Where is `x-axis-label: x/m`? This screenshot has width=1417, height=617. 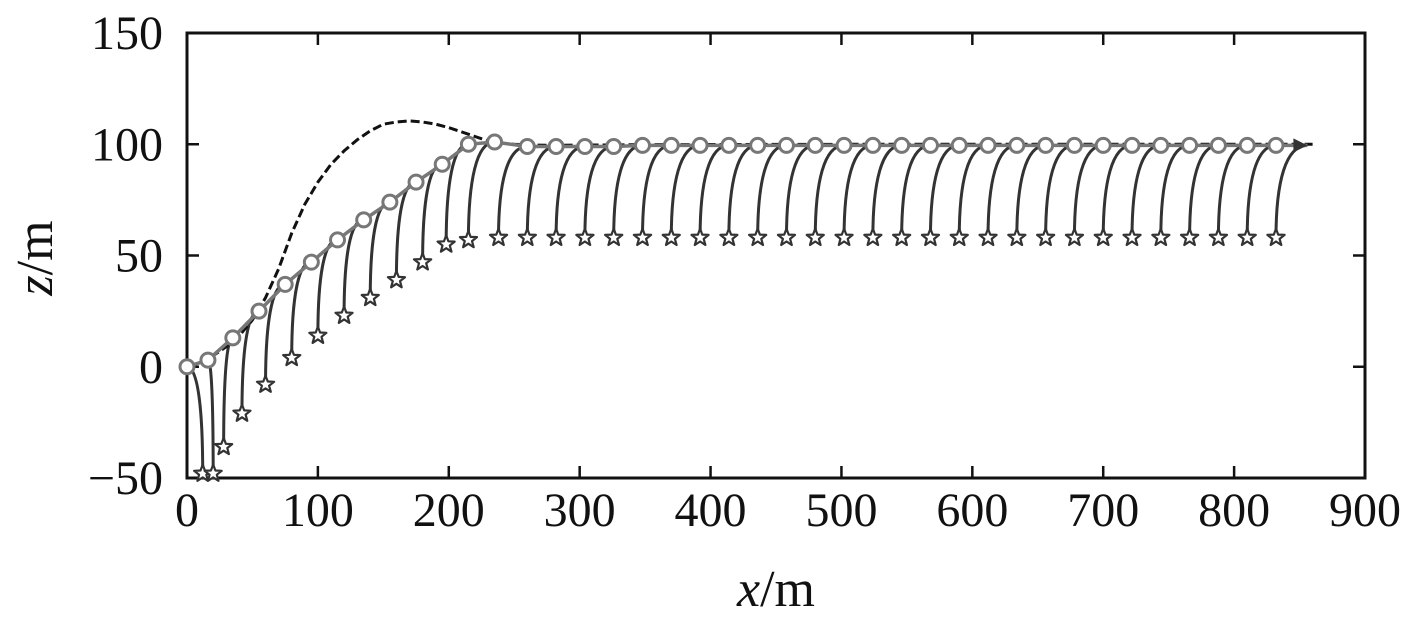
x-axis-label: x/m is located at coordinates (775, 589).